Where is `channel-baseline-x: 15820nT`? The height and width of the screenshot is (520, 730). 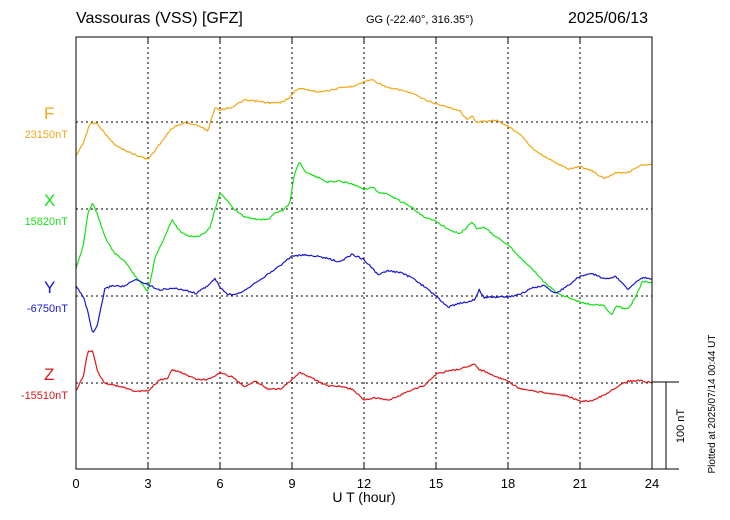 channel-baseline-x: 15820nT is located at coordinates (46, 222).